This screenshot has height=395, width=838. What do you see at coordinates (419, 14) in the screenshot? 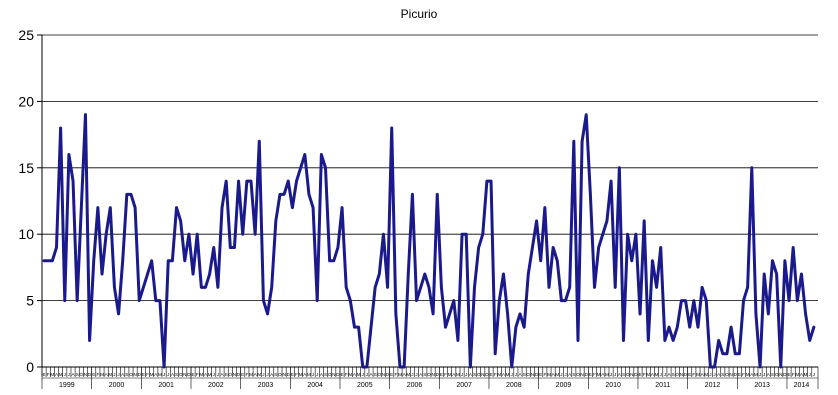
I see `chart-title: Picurio` at bounding box center [419, 14].